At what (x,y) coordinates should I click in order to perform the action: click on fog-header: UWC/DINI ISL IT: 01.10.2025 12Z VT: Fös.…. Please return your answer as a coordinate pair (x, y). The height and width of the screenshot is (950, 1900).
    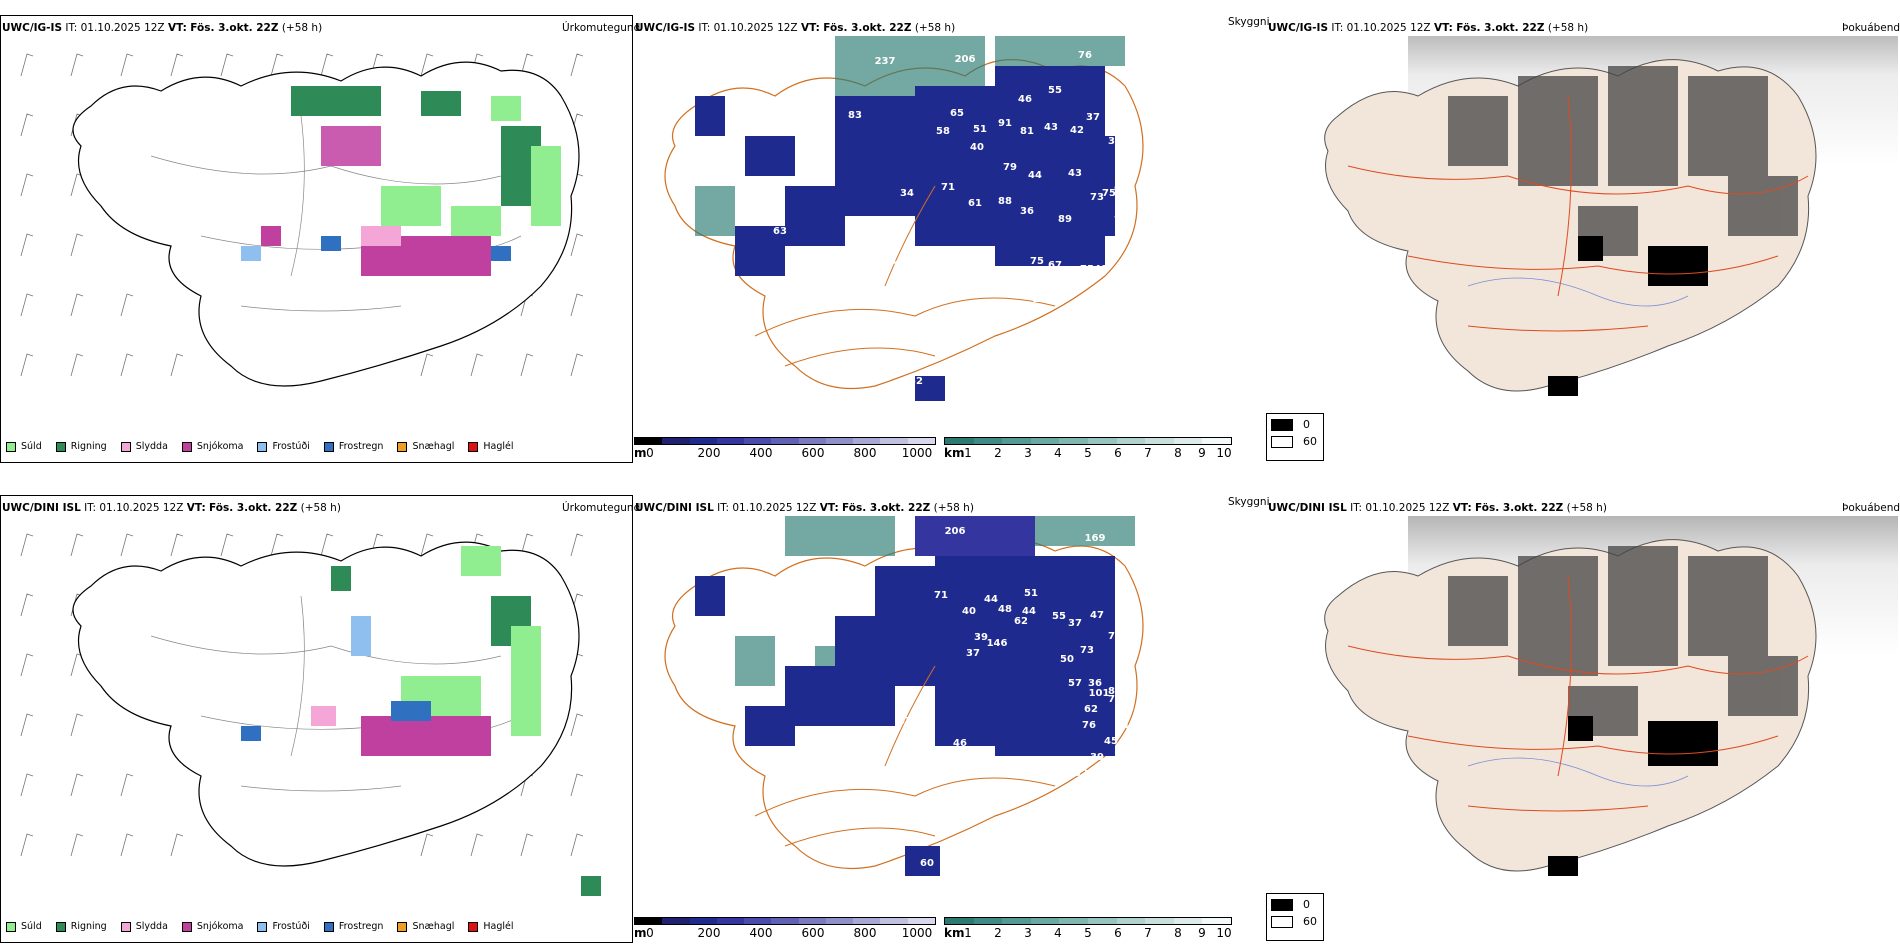
    Looking at the image, I should click on (1437, 508).